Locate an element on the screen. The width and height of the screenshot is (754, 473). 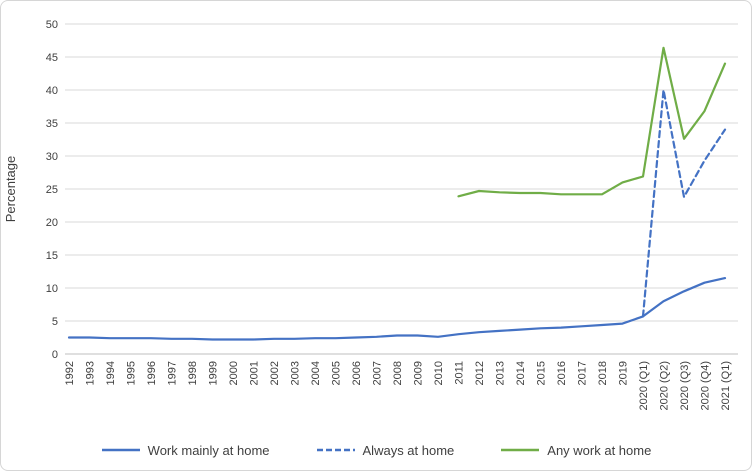
x-tick-label-1997: 1997 is located at coordinates (173, 373).